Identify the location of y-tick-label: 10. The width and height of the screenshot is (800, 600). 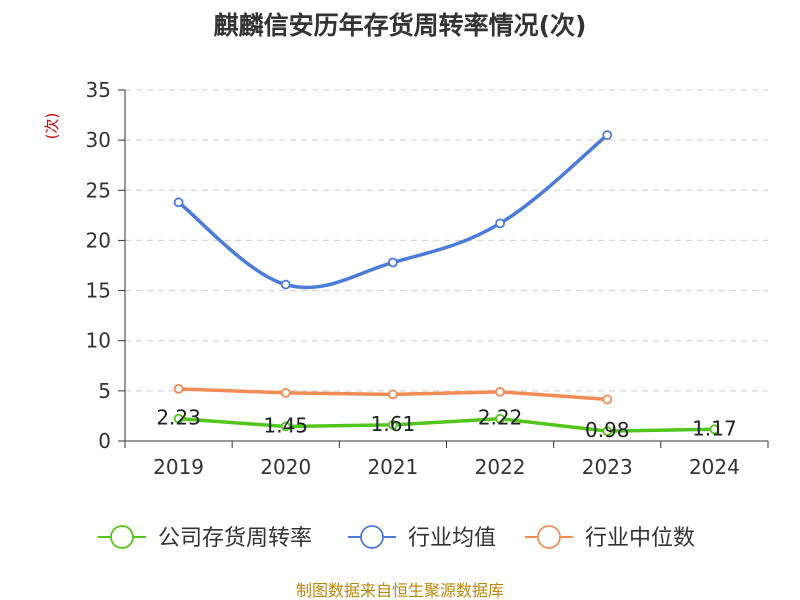
(98, 341).